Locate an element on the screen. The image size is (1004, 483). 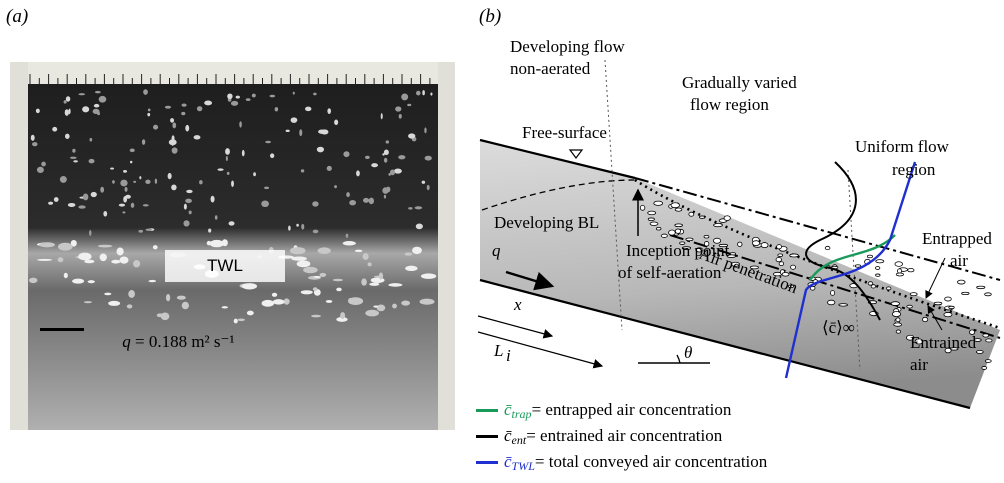
entrapped-air-label: Entrapped is located at coordinates (957, 238).